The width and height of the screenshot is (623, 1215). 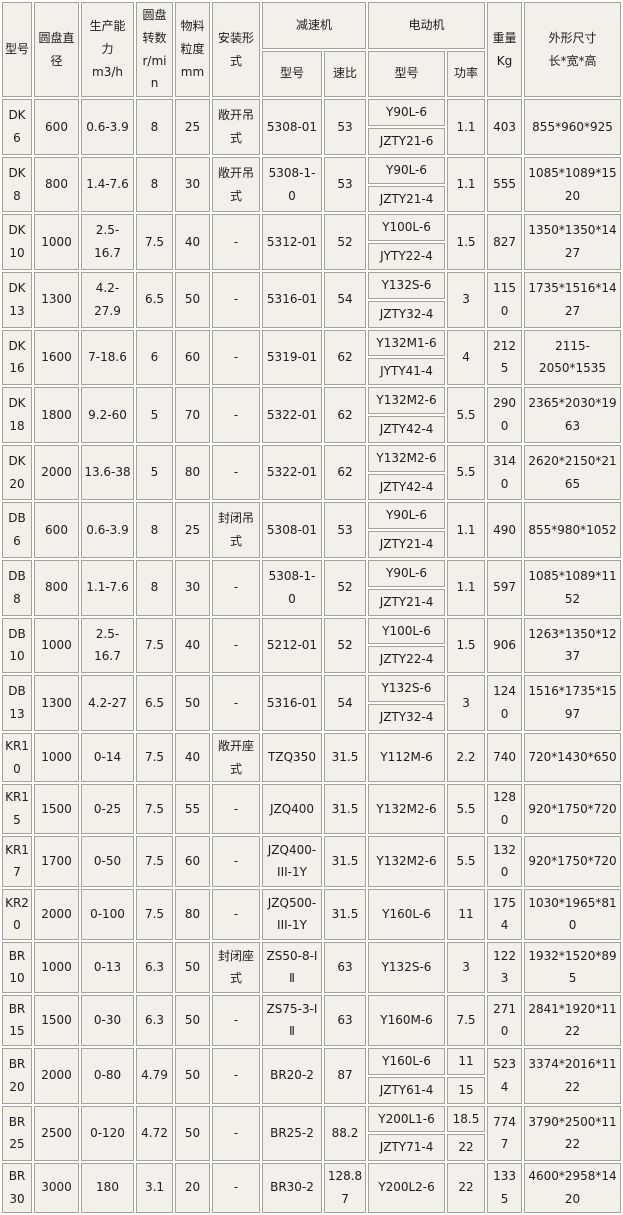 What do you see at coordinates (17, 757) in the screenshot?
I see `cell-model: KR10` at bounding box center [17, 757].